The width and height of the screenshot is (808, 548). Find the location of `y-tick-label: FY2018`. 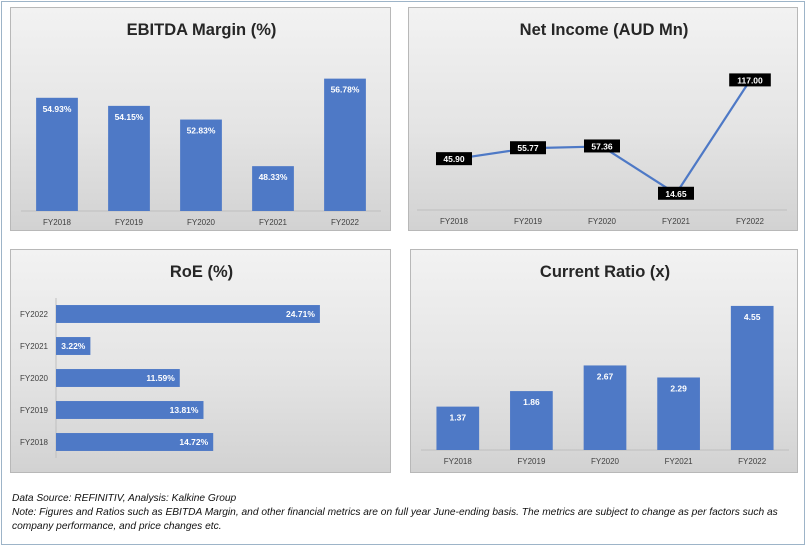

y-tick-label: FY2018 is located at coordinates (34, 442).